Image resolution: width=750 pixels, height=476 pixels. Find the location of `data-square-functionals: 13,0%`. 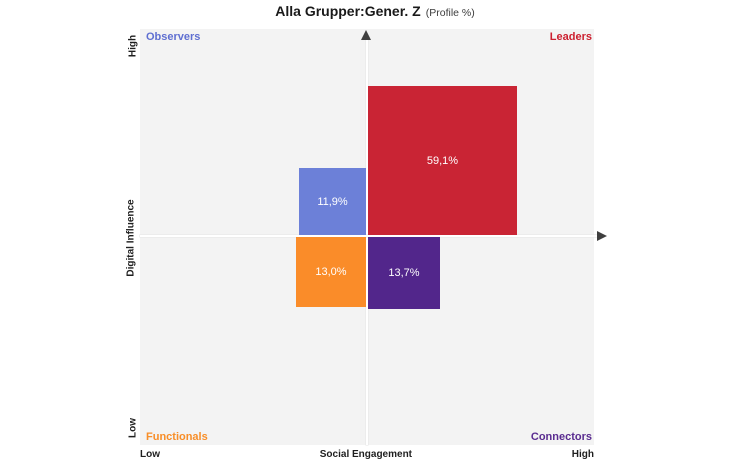

data-square-functionals: 13,0% is located at coordinates (331, 272).